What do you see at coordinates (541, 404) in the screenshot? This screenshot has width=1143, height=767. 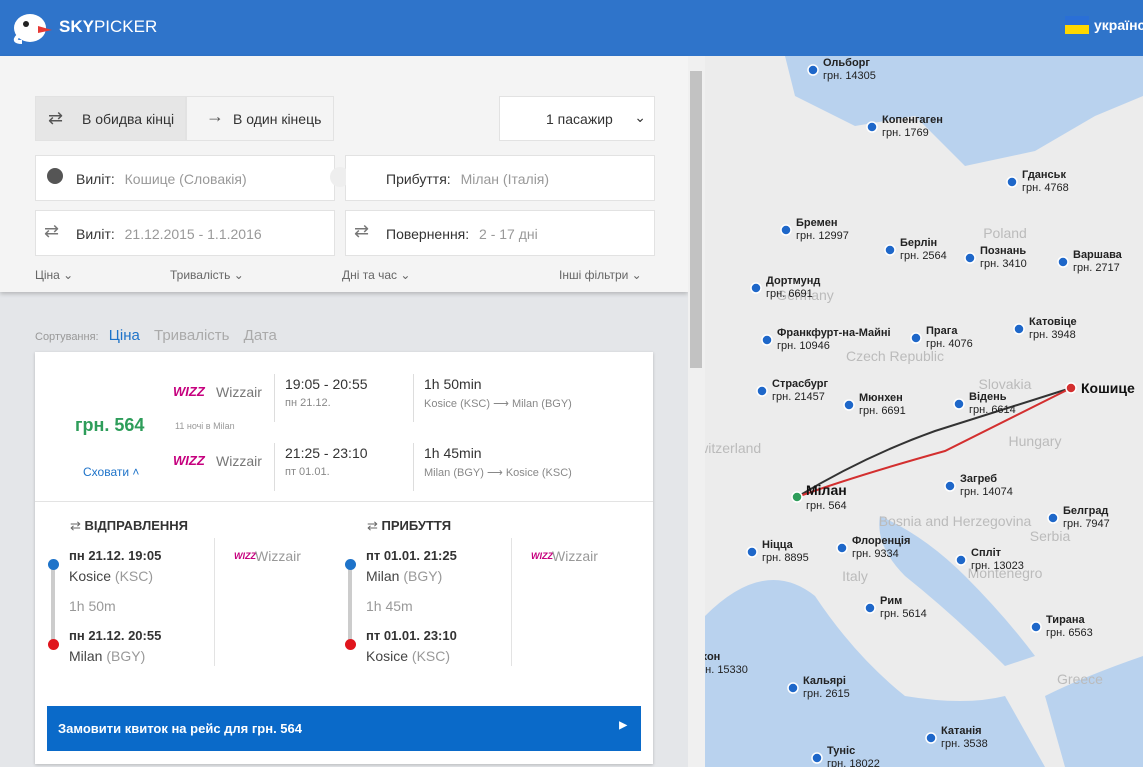 I see `route-to: Milan (BGY)` at bounding box center [541, 404].